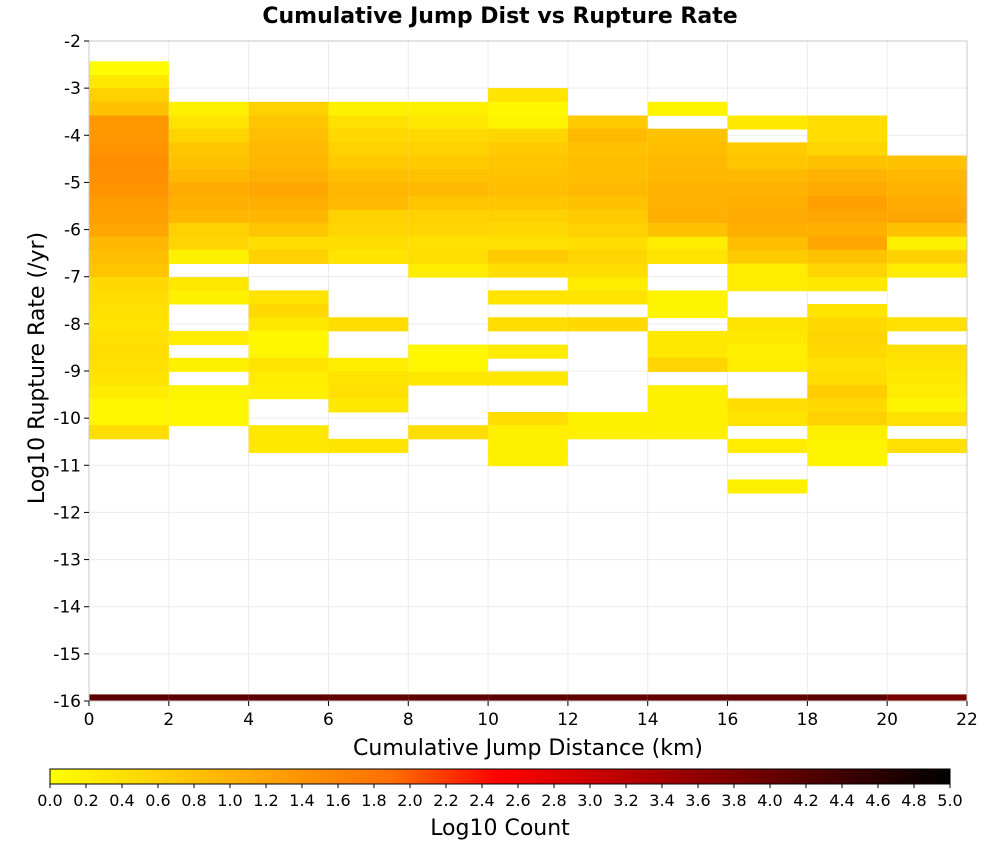 The height and width of the screenshot is (854, 1000). Describe the element at coordinates (887, 720) in the screenshot. I see `x-tick-label: 20` at that location.